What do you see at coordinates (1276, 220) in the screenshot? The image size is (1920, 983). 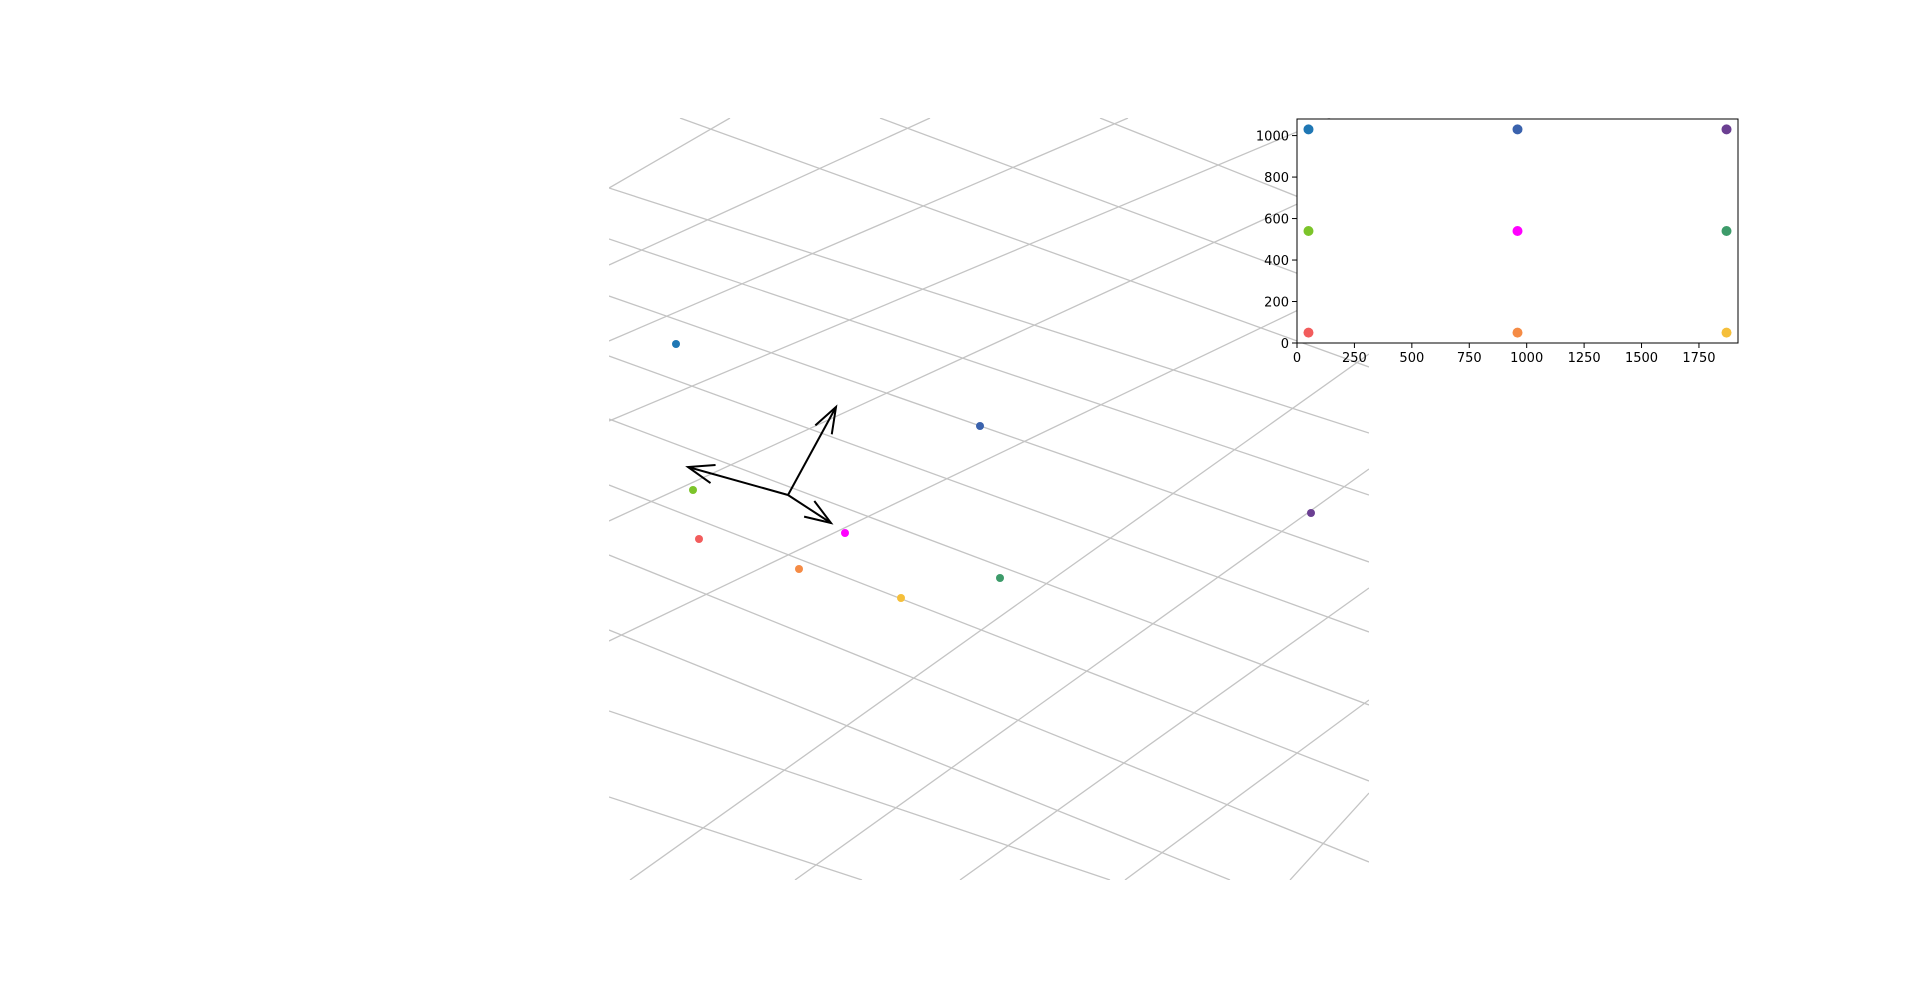 I see `y-tick-label-3: 600` at bounding box center [1276, 220].